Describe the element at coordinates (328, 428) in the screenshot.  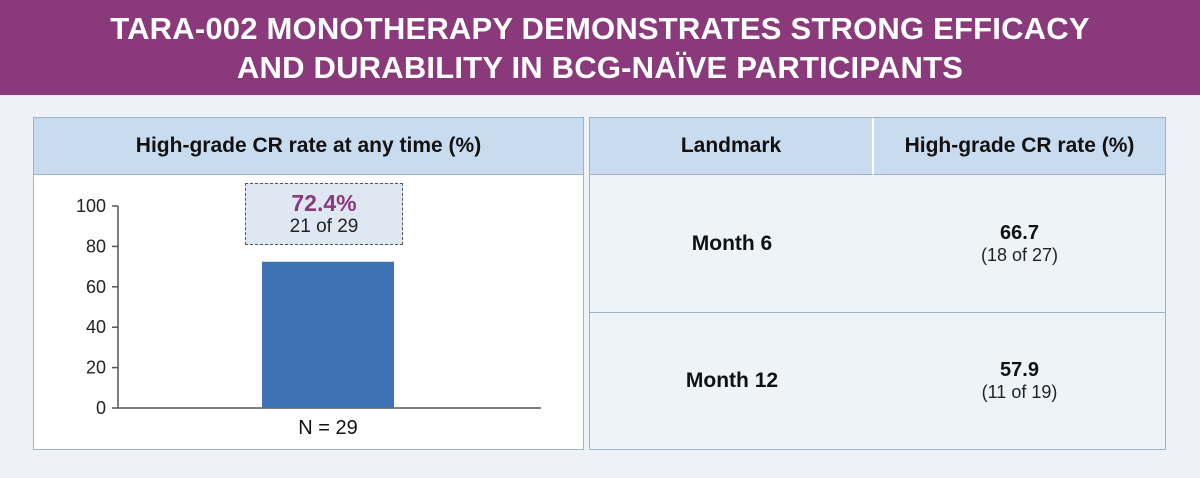
I see `x-category-label: N = 29` at that location.